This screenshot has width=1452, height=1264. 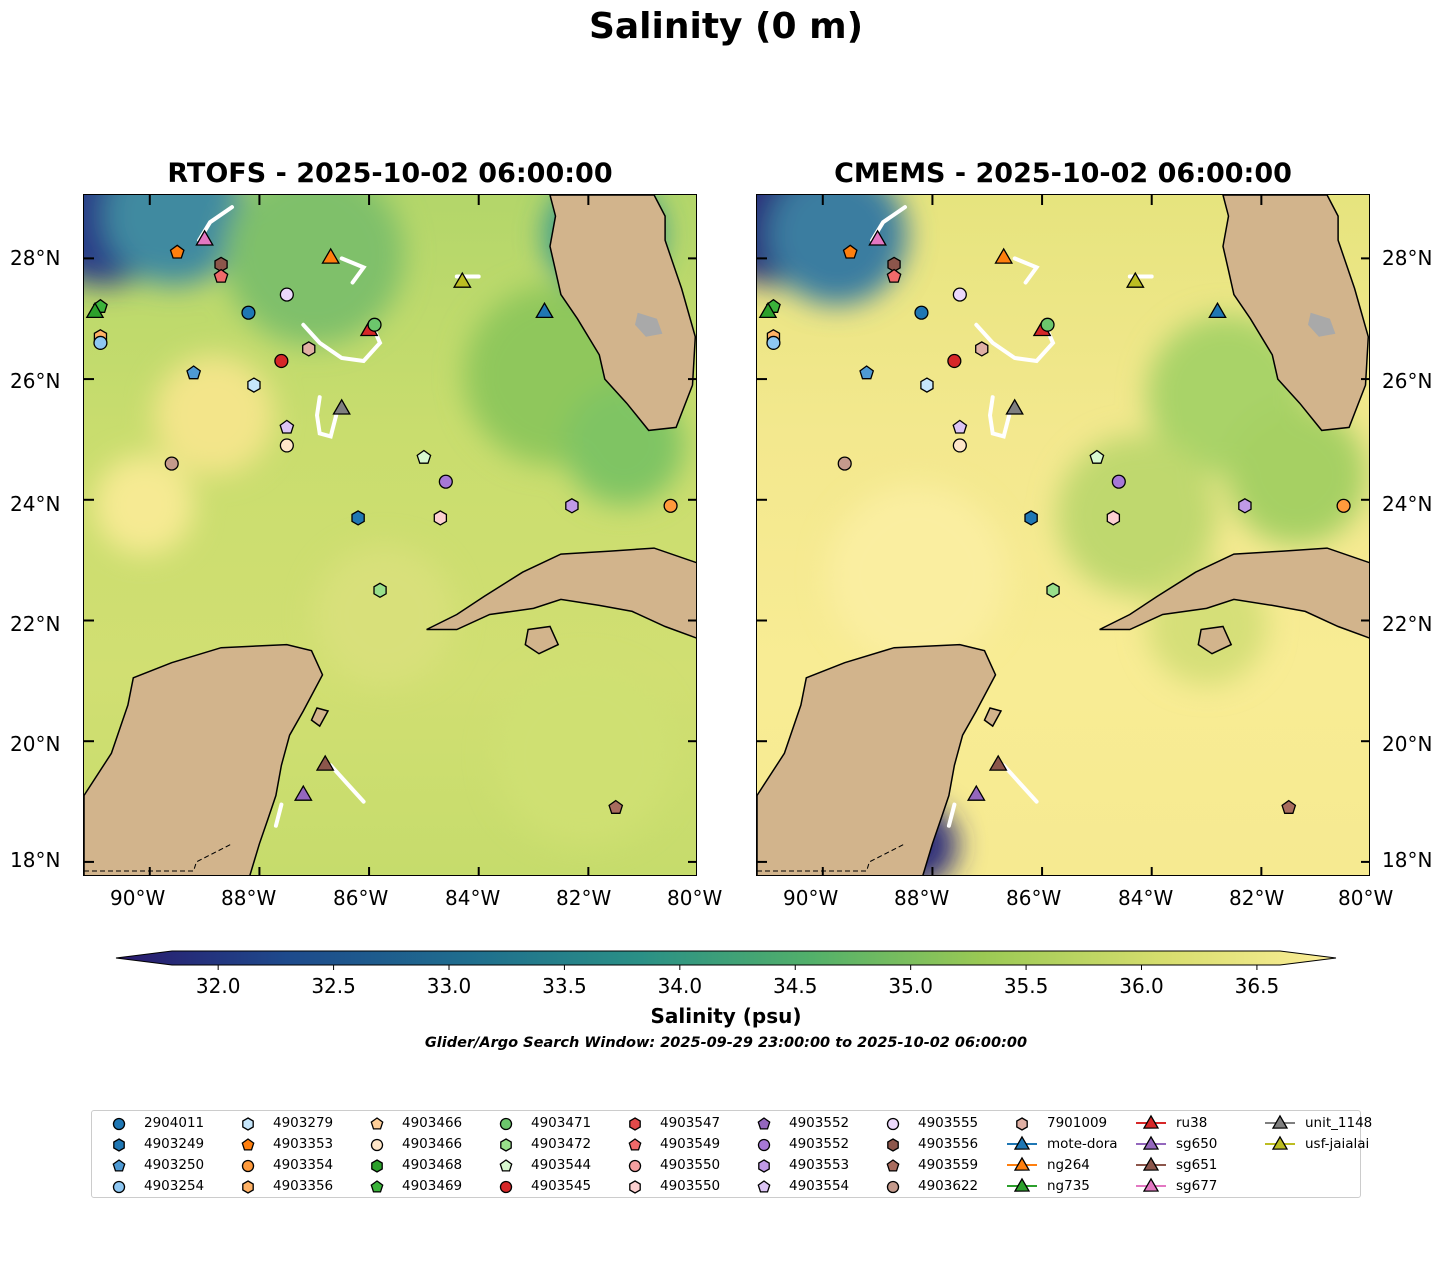 I want to click on circle-marker-icon, so click(x=506, y=1124).